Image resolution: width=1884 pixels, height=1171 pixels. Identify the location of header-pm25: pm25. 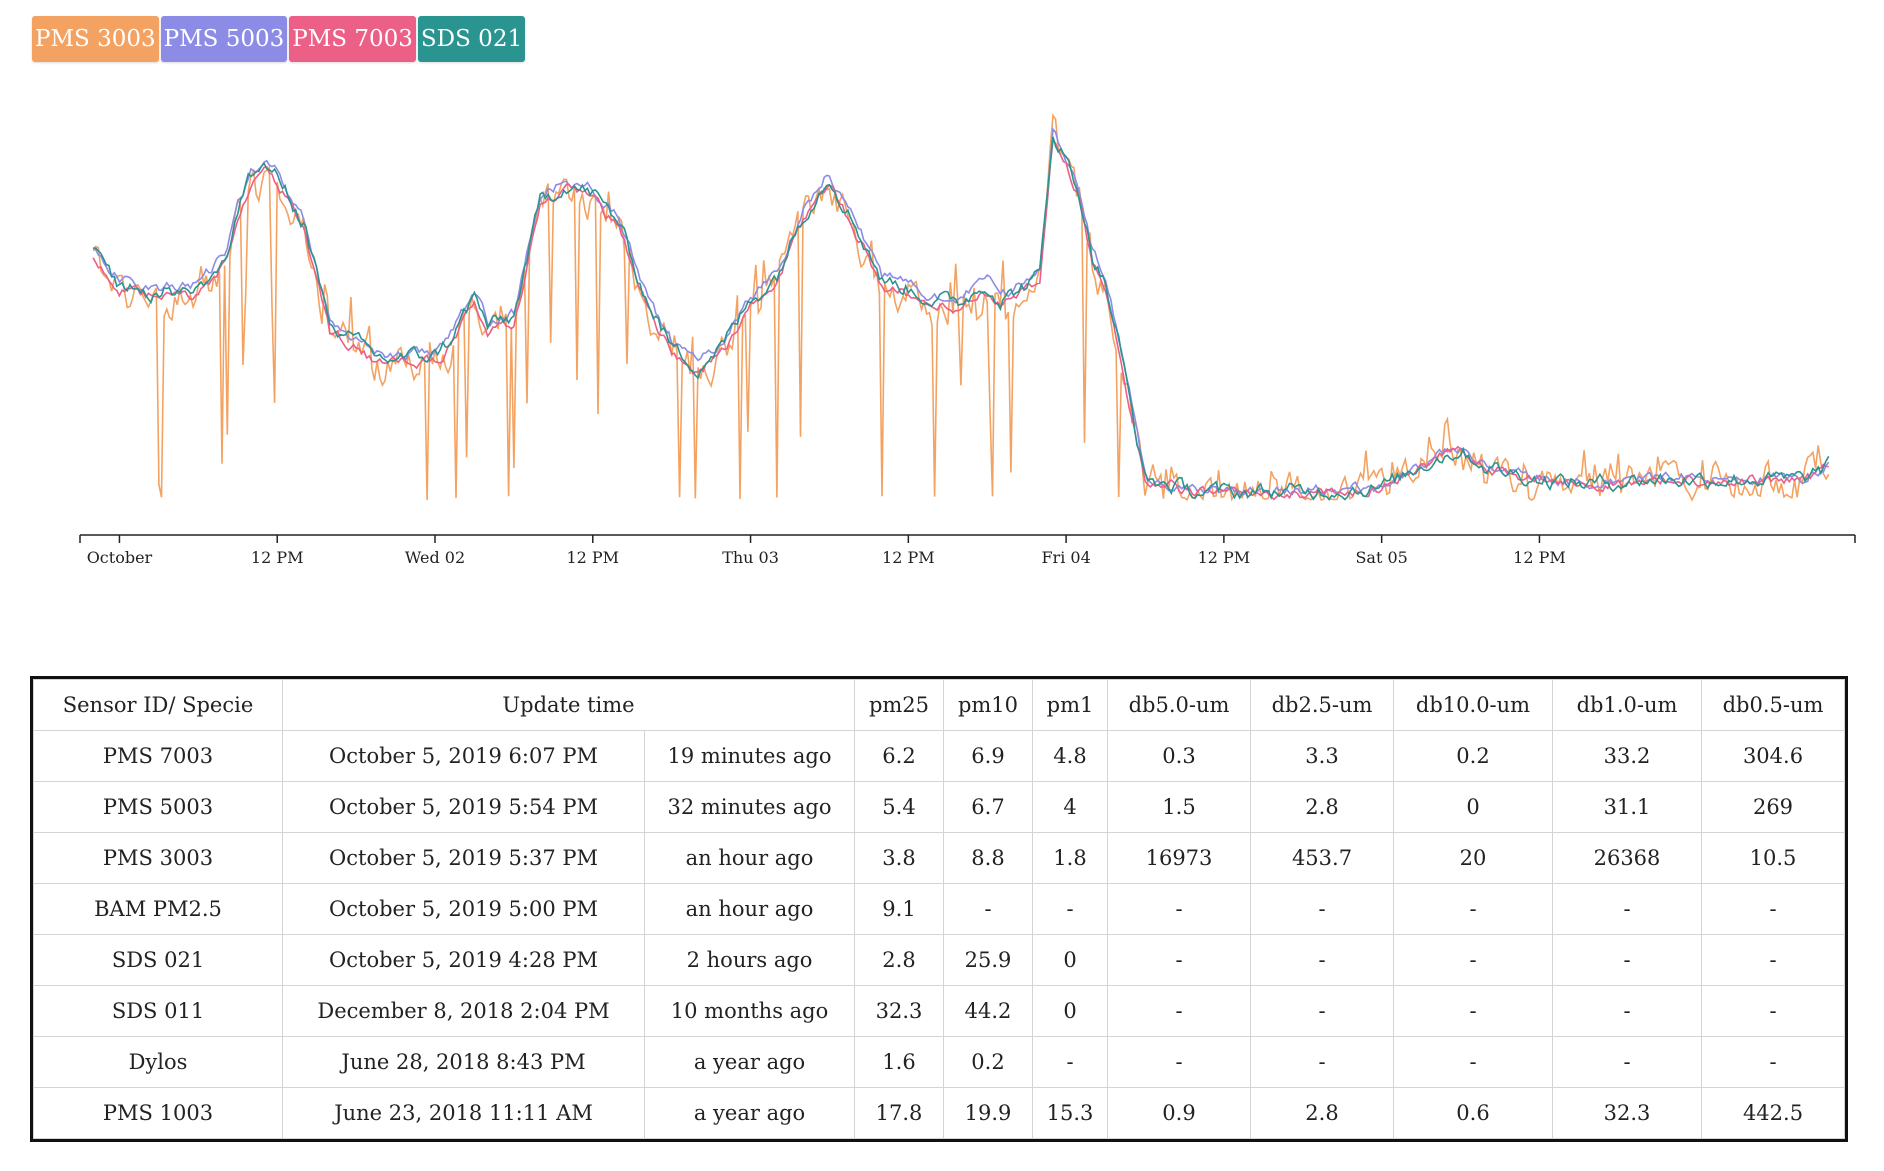
(899, 705).